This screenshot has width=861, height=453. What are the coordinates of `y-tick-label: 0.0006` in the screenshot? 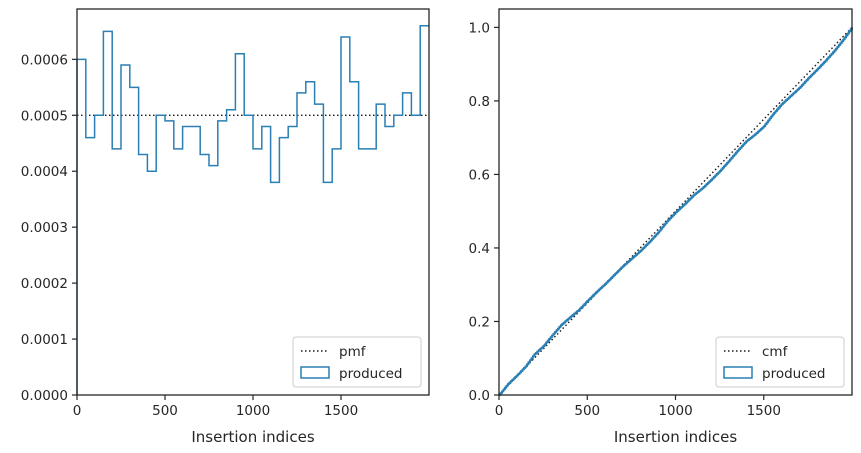 It's located at (44, 60).